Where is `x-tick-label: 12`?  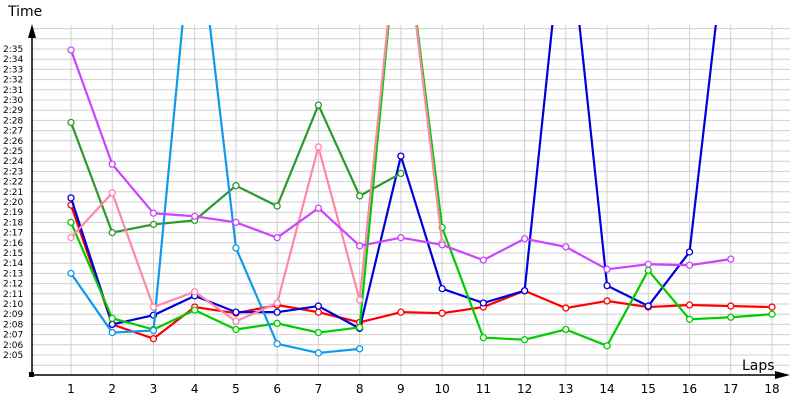 x-tick-label: 12 is located at coordinates (524, 389).